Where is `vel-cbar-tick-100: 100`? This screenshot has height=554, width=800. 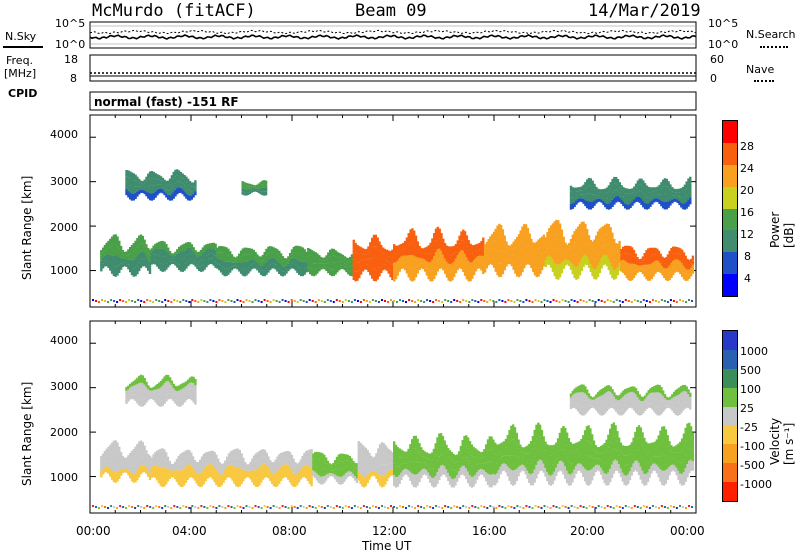
vel-cbar-tick-100: 100 is located at coordinates (750, 389).